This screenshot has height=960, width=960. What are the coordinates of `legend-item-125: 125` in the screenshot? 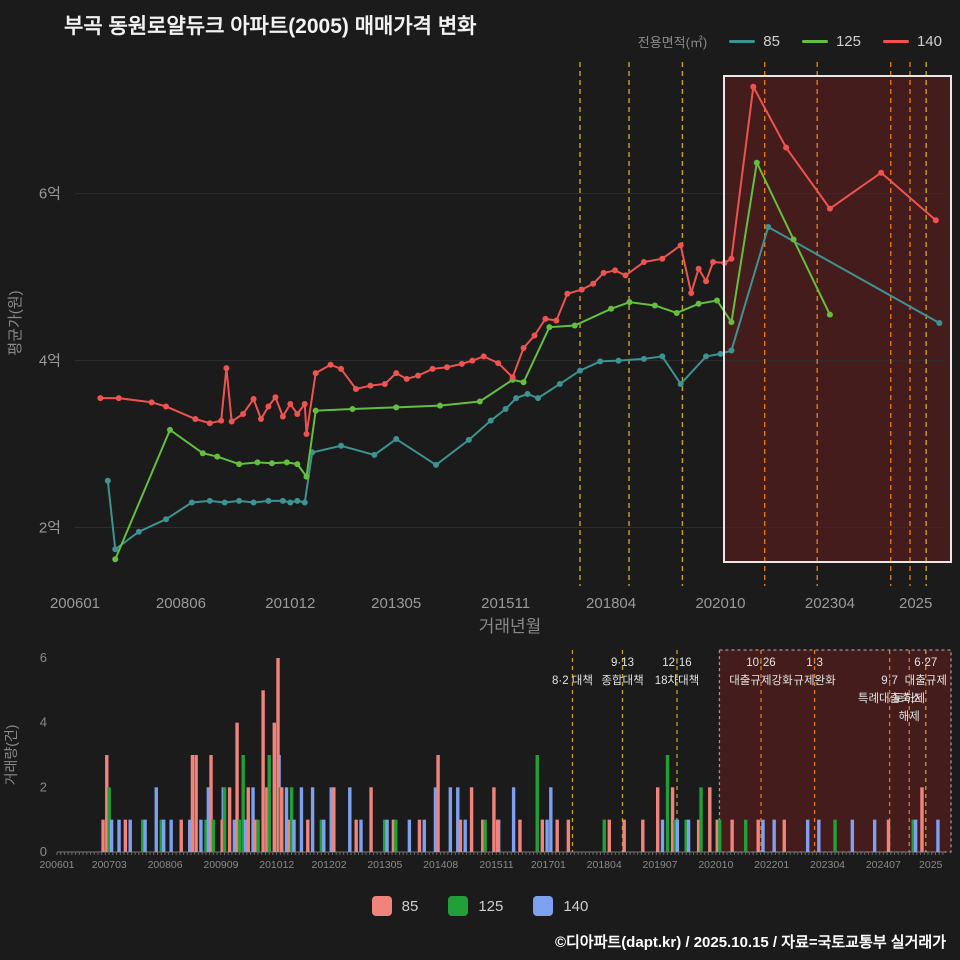 It's located at (831, 41).